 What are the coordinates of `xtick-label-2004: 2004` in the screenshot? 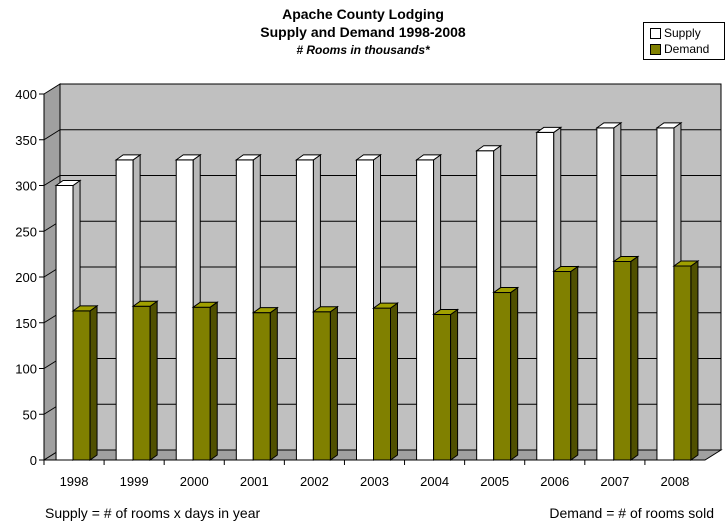 It's located at (434, 481).